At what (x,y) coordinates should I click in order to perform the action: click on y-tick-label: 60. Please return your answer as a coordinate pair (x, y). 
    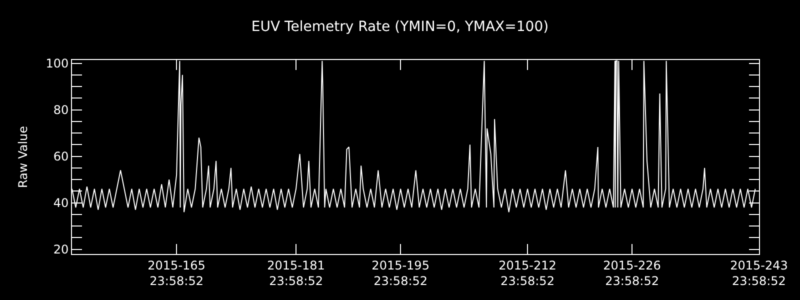
    Looking at the image, I should click on (61, 157).